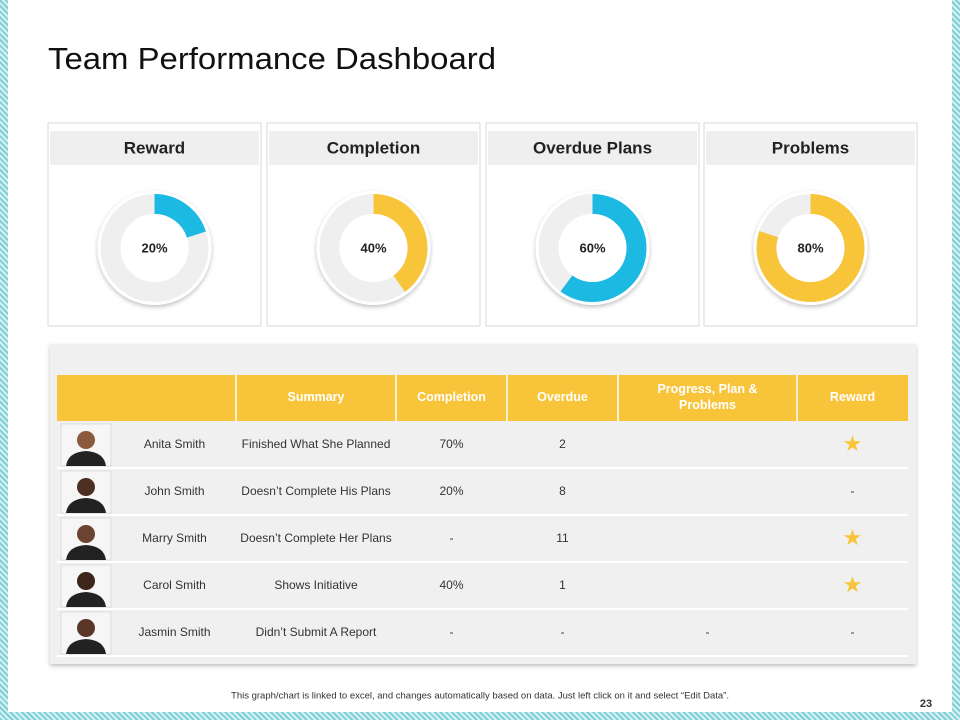 This screenshot has width=960, height=720. I want to click on table-cell-name: John Smith, so click(174, 491).